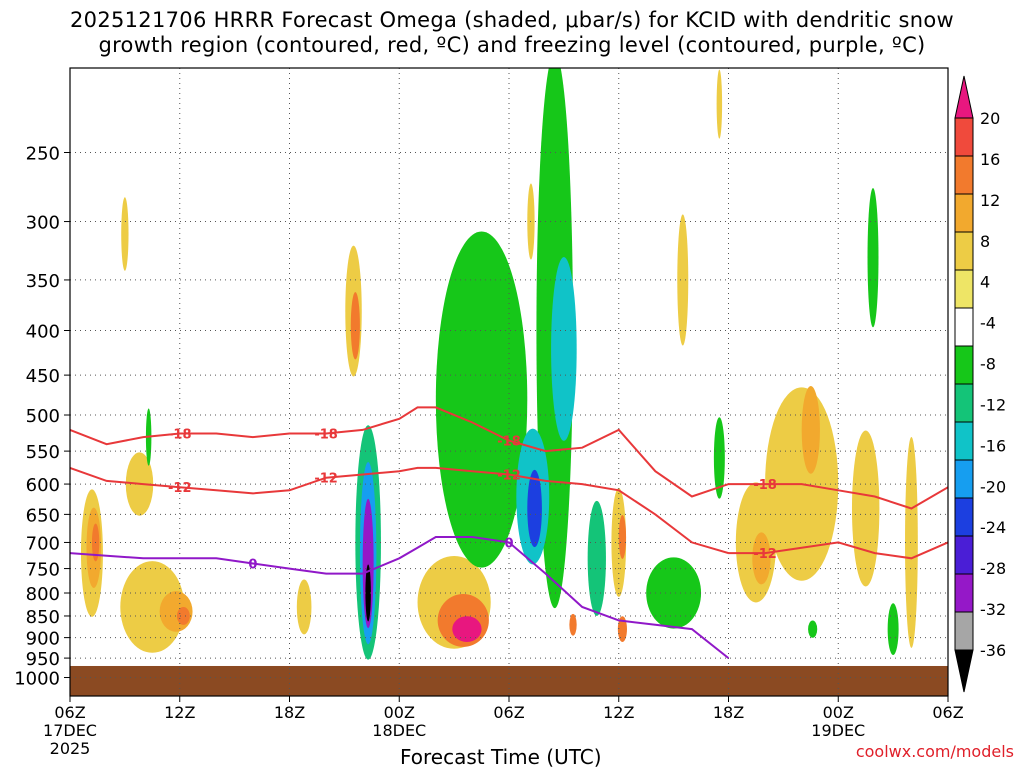 This screenshot has height=769, width=1024. I want to click on colorbar-label-11: -28, so click(993, 568).